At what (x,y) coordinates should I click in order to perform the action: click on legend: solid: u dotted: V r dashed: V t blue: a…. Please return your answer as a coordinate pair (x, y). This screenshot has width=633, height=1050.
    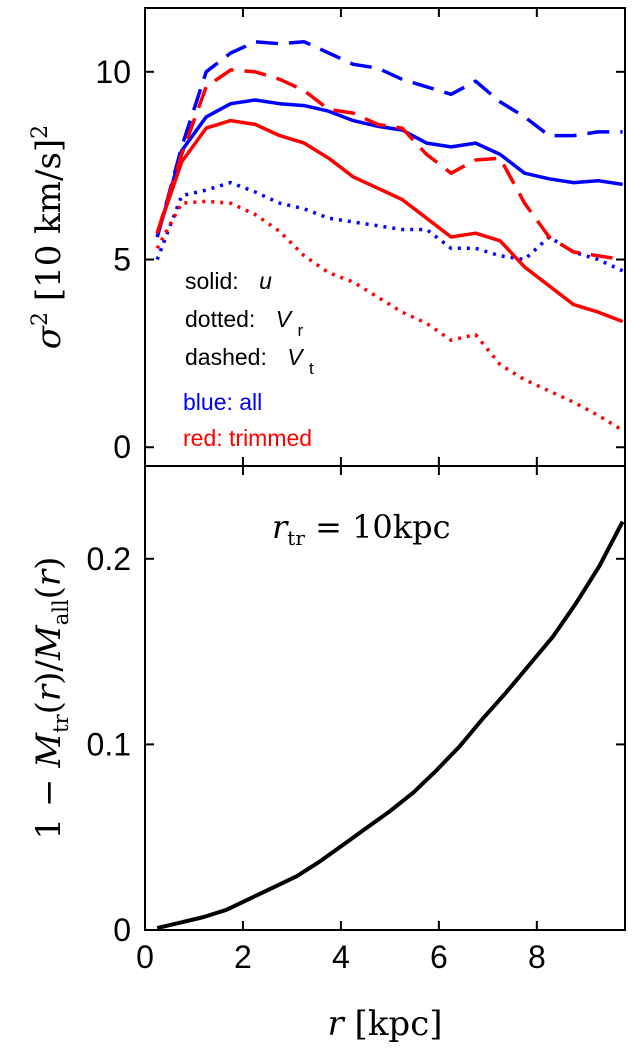
    Looking at the image, I should click on (248, 359).